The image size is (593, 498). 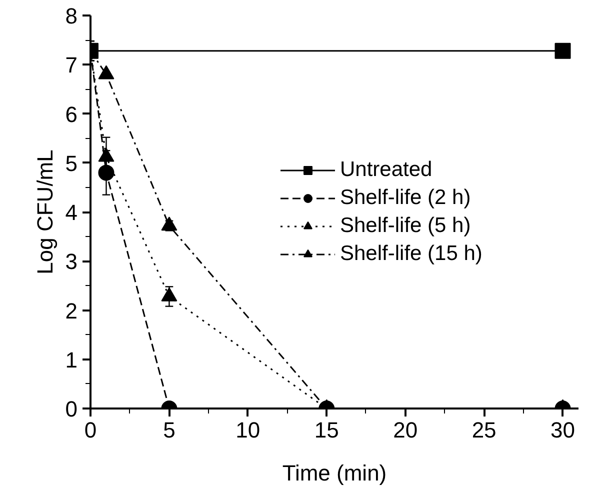 I want to click on x-tick-label: 0, so click(x=90, y=430).